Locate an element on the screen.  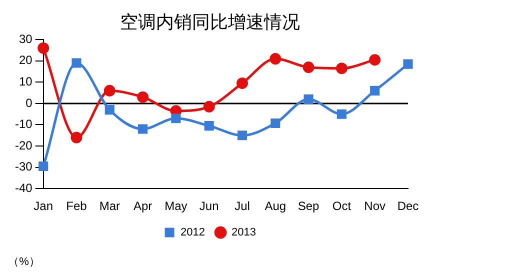
x-tick-label: Nov is located at coordinates (375, 206).